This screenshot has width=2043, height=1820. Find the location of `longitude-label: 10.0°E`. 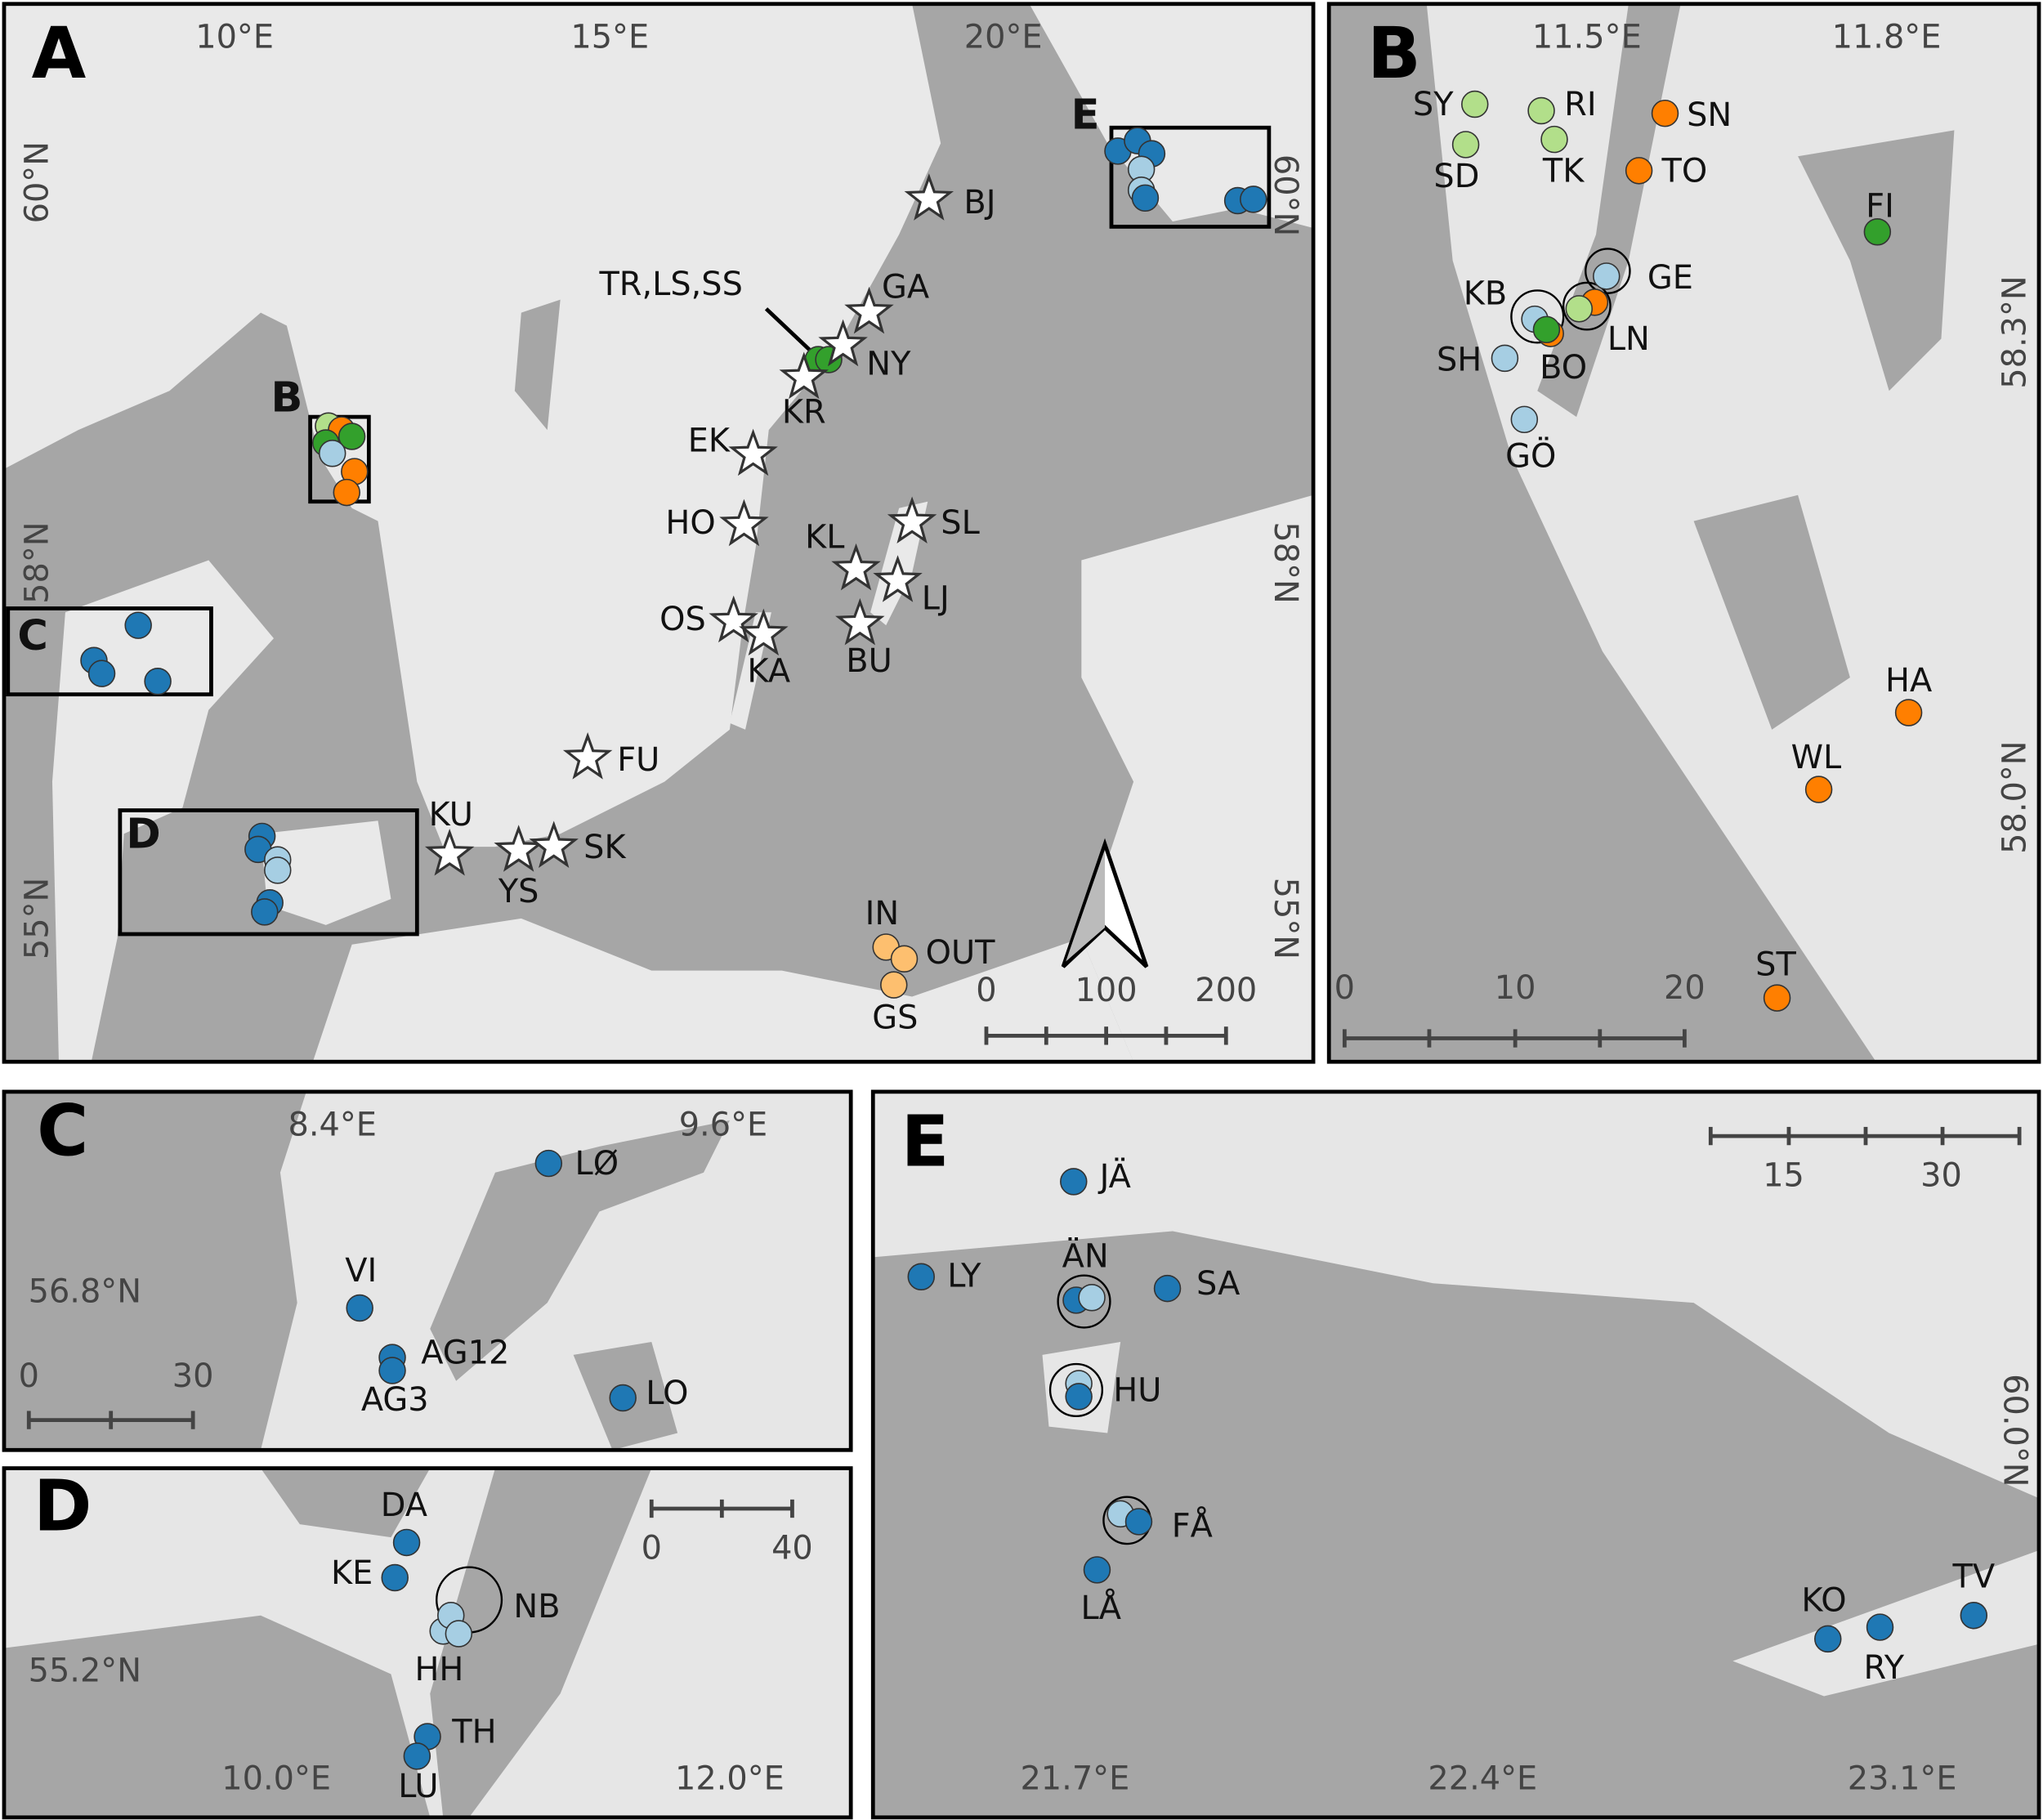

longitude-label: 10.0°E is located at coordinates (276, 1779).